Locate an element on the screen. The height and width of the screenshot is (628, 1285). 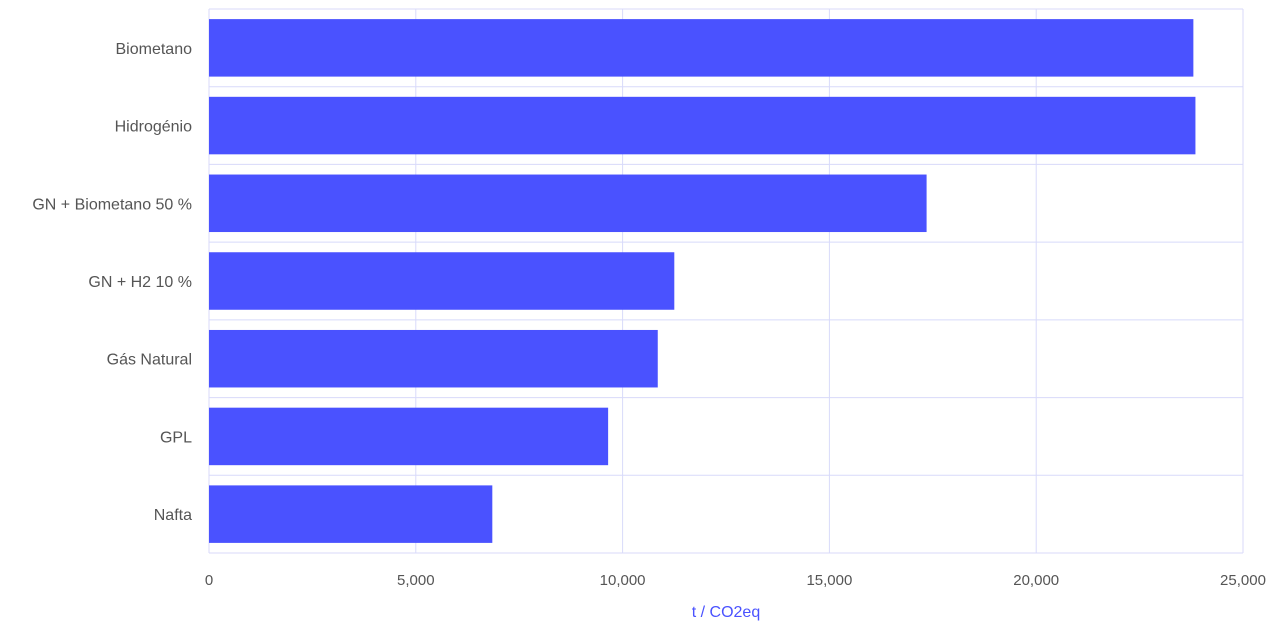
category-label: GN + H2 10 % is located at coordinates (140, 282).